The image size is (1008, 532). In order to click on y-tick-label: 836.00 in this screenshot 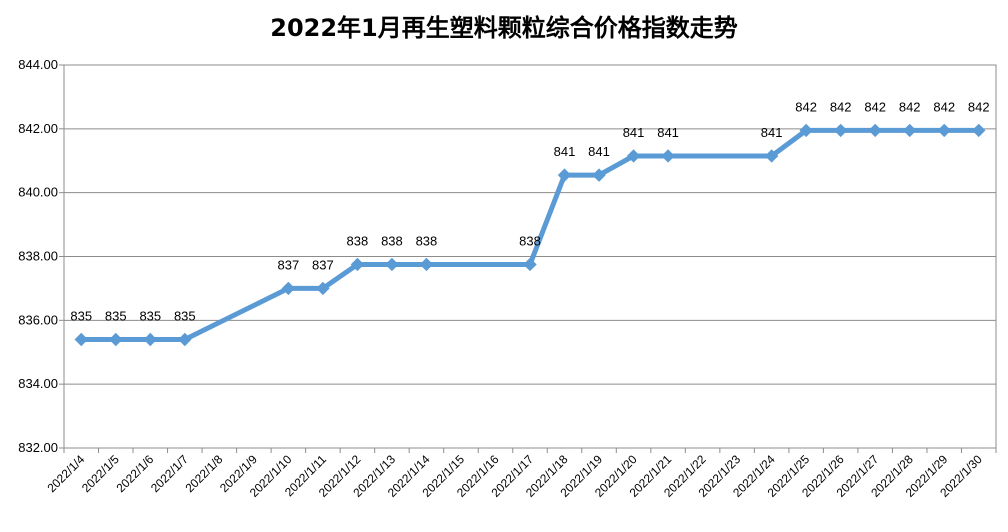, I will do `click(38, 319)`.